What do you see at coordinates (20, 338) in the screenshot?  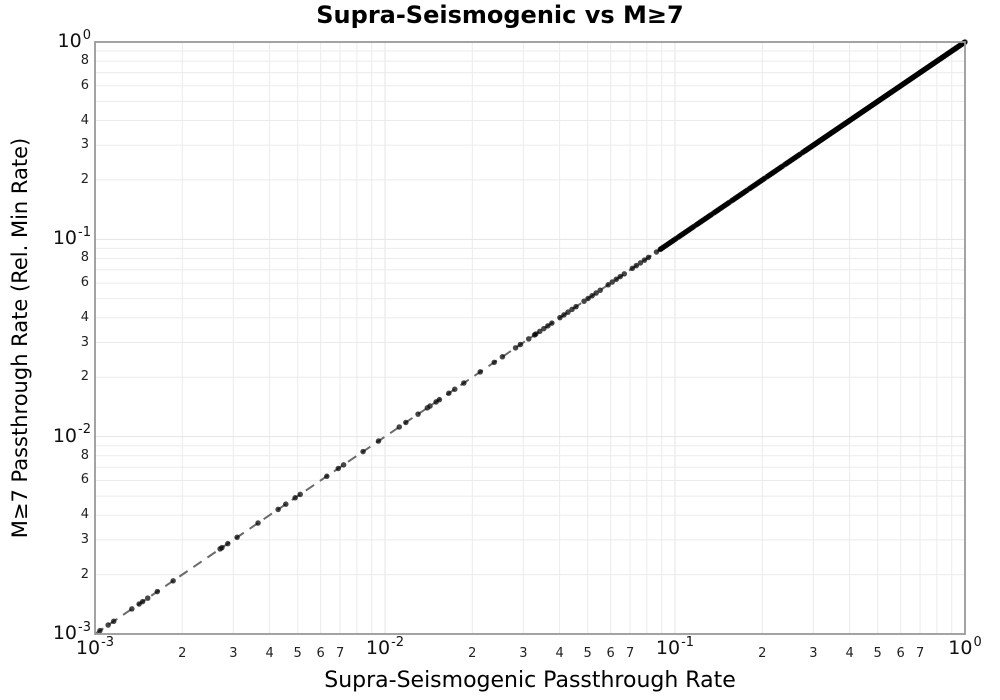 I see `y-axis-title: M≥7 Passthrough Rate (Rel. Min Rate)` at bounding box center [20, 338].